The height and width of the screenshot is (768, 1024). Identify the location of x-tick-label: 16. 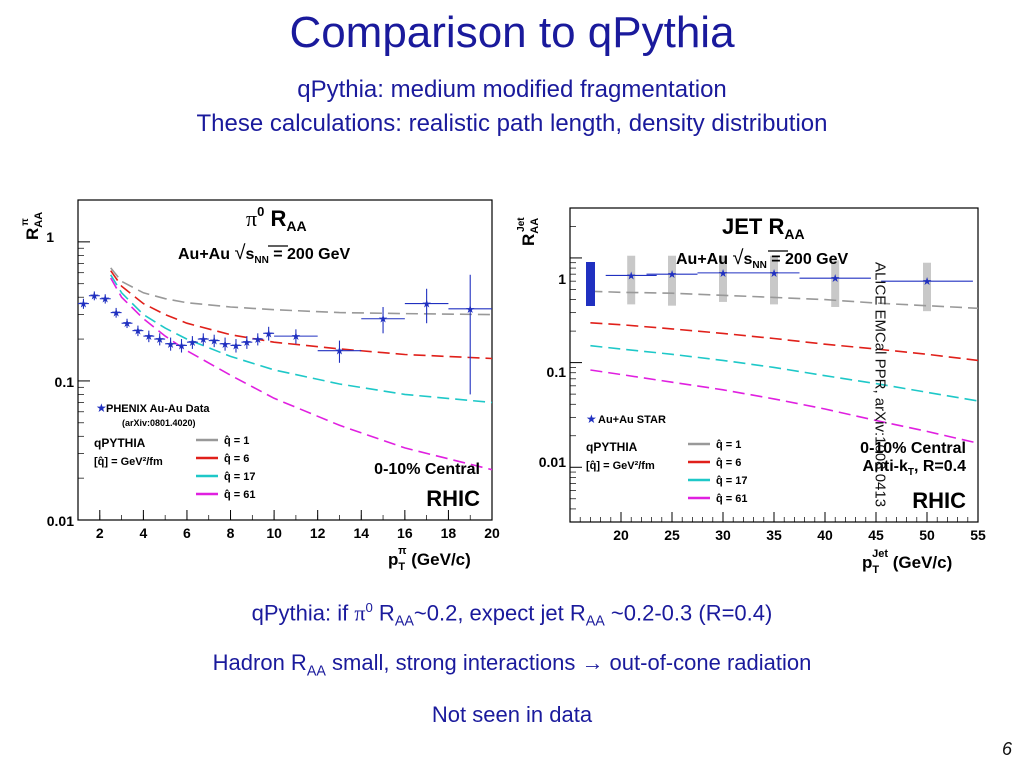
(405, 533).